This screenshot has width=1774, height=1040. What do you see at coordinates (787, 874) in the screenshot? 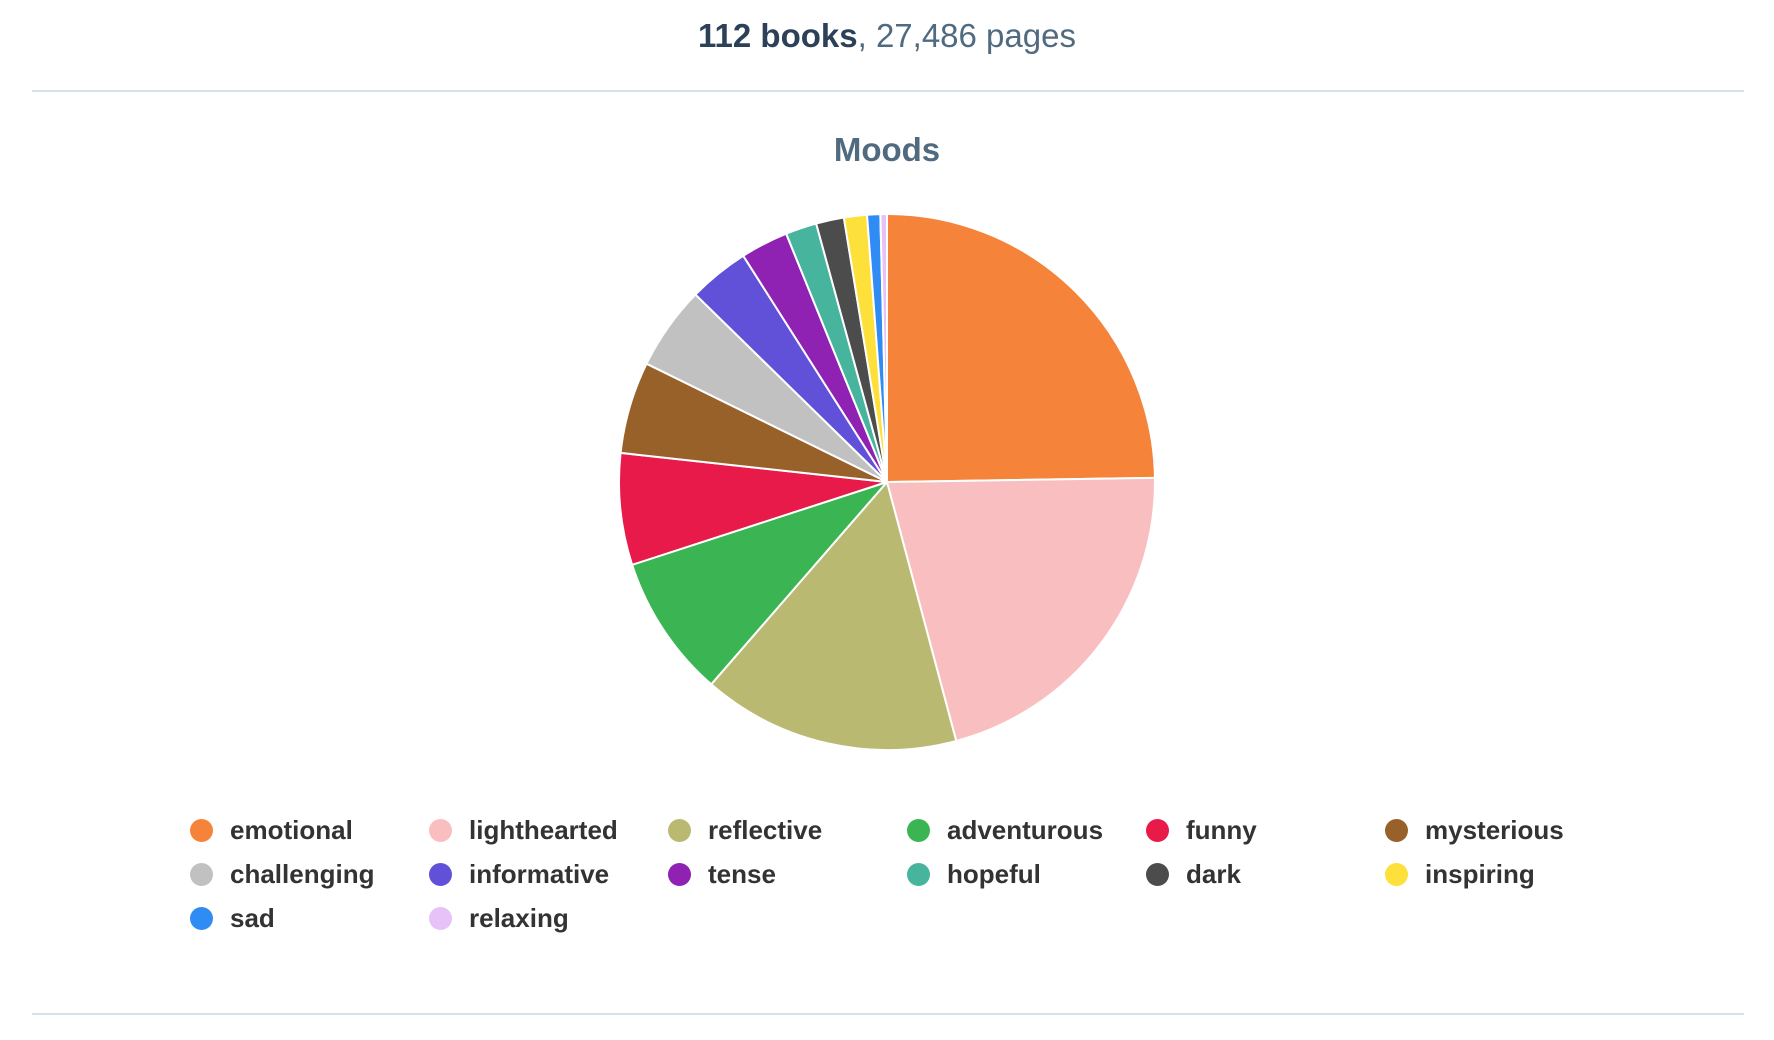
I see `legend-item-tense: tense` at bounding box center [787, 874].